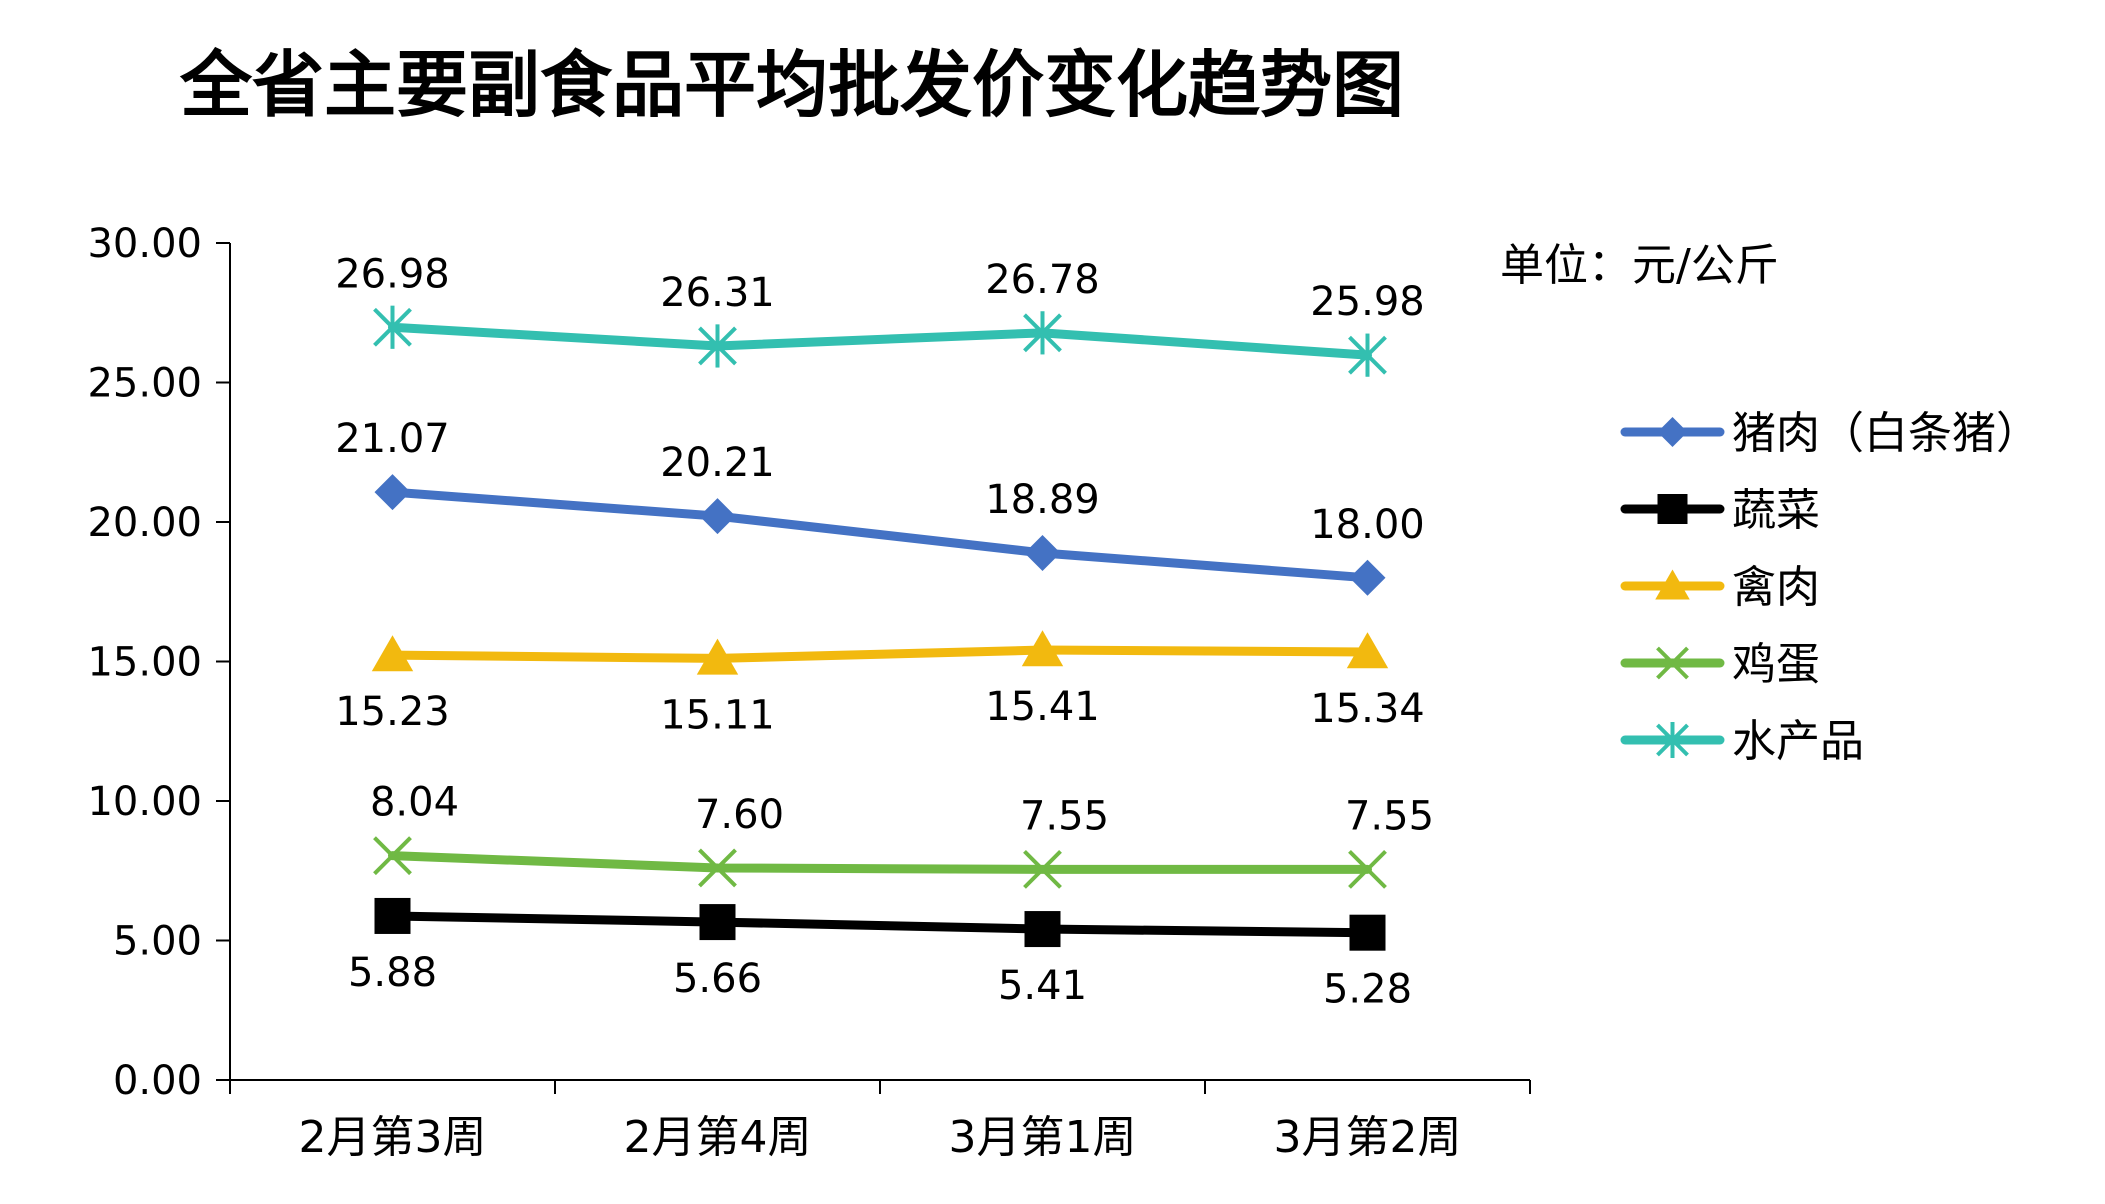 Image resolution: width=2105 pixels, height=1204 pixels. I want to click on chart-title: 全省主要副食品平均批发价变化趋势图, so click(791, 85).